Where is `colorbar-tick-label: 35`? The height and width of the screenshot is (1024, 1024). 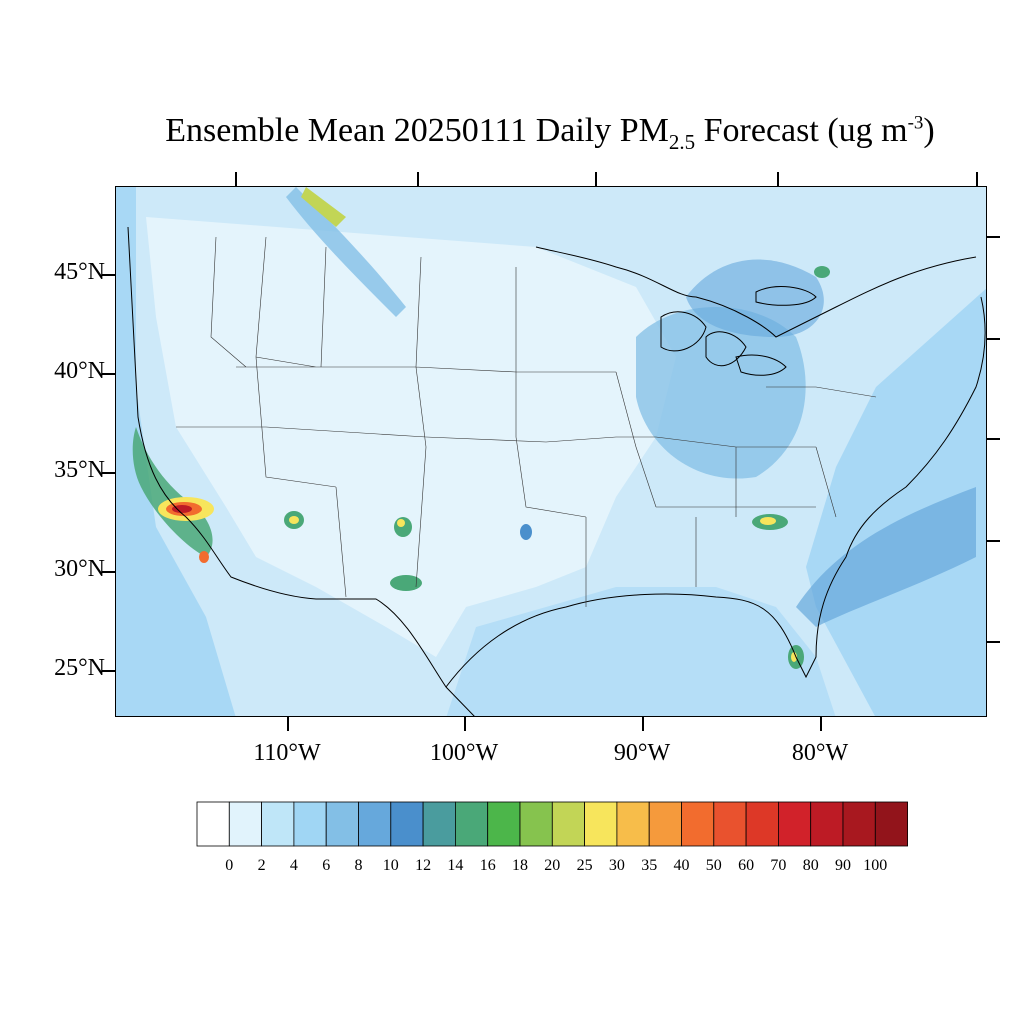 colorbar-tick-label: 35 is located at coordinates (649, 865).